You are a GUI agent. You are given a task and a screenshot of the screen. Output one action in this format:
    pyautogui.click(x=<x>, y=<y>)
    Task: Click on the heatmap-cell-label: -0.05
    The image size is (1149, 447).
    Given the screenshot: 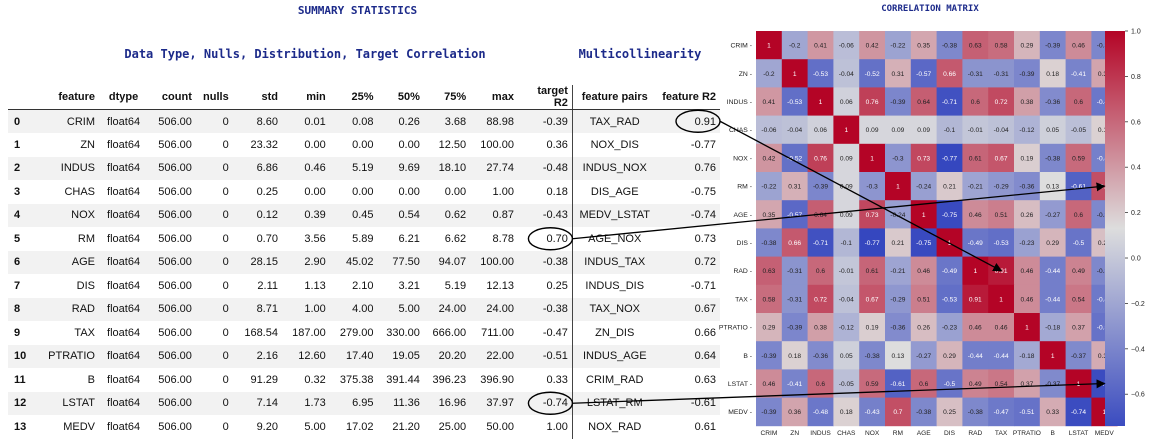 What is the action you would take?
    pyautogui.click(x=846, y=384)
    